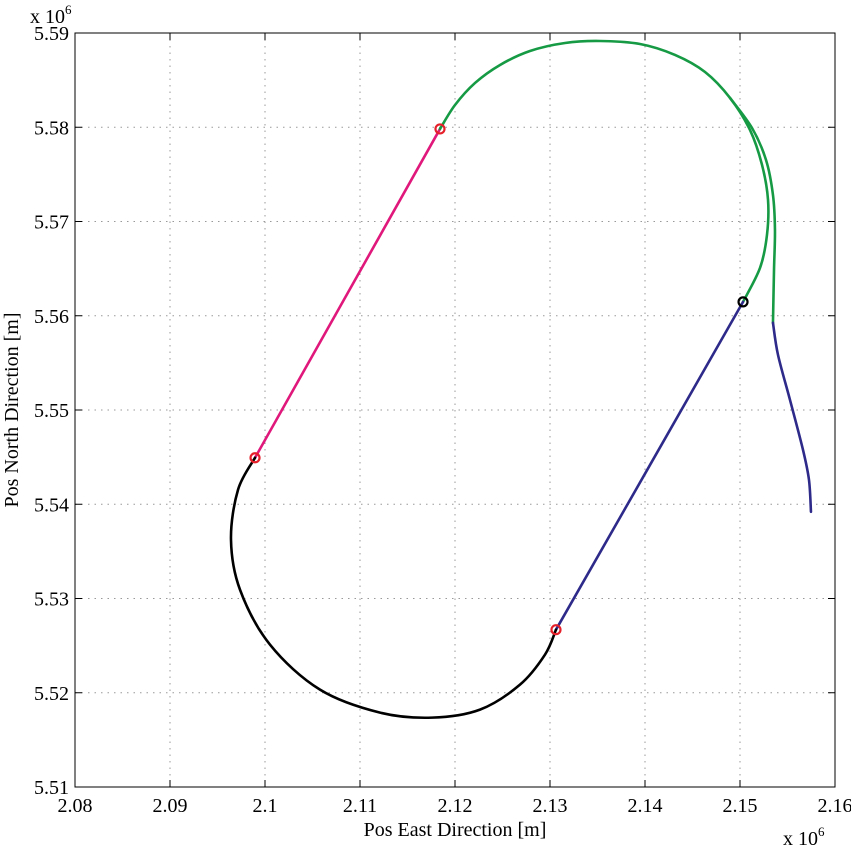 The height and width of the screenshot is (855, 851). I want to click on y-axis-label: Pos North Direction [m], so click(12, 410).